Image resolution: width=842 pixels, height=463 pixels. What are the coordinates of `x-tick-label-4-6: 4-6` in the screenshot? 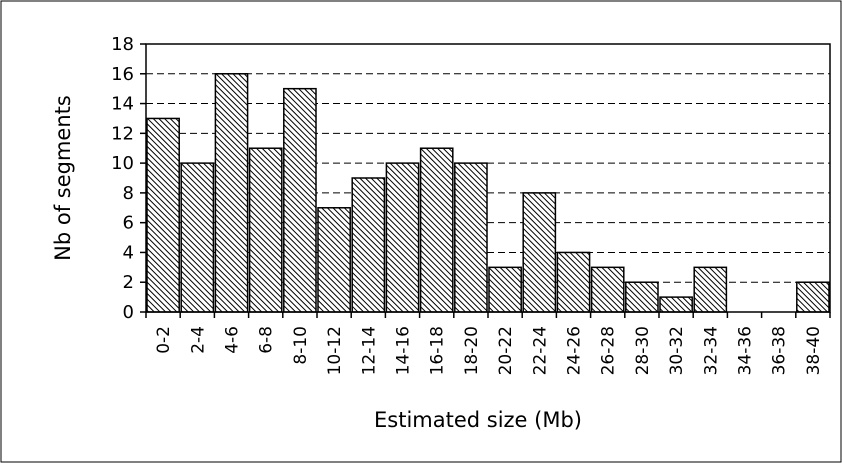 It's located at (233, 340).